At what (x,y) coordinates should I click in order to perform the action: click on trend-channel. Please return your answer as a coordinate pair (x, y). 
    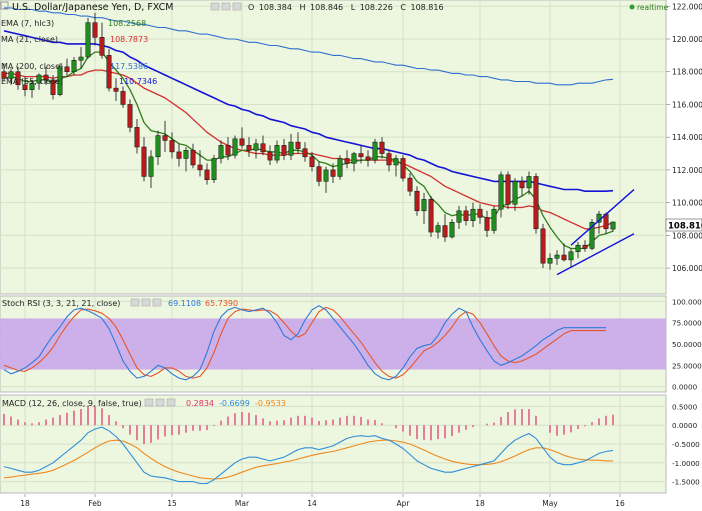
    Looking at the image, I should click on (595, 232).